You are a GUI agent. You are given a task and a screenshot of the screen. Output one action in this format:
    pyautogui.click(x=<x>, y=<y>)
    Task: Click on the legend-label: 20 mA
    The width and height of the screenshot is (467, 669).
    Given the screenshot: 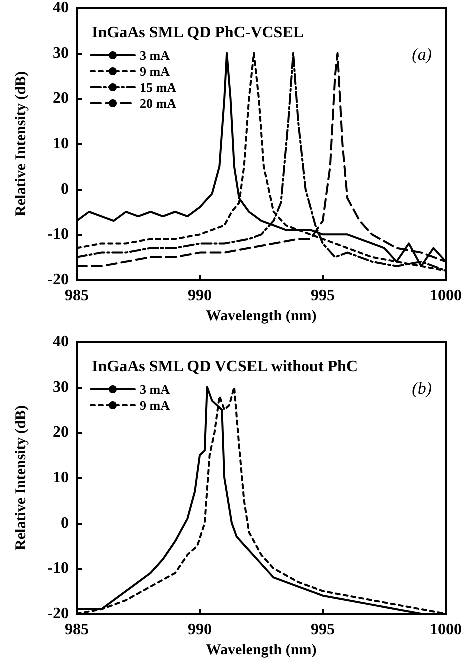 What is the action you would take?
    pyautogui.click(x=159, y=103)
    